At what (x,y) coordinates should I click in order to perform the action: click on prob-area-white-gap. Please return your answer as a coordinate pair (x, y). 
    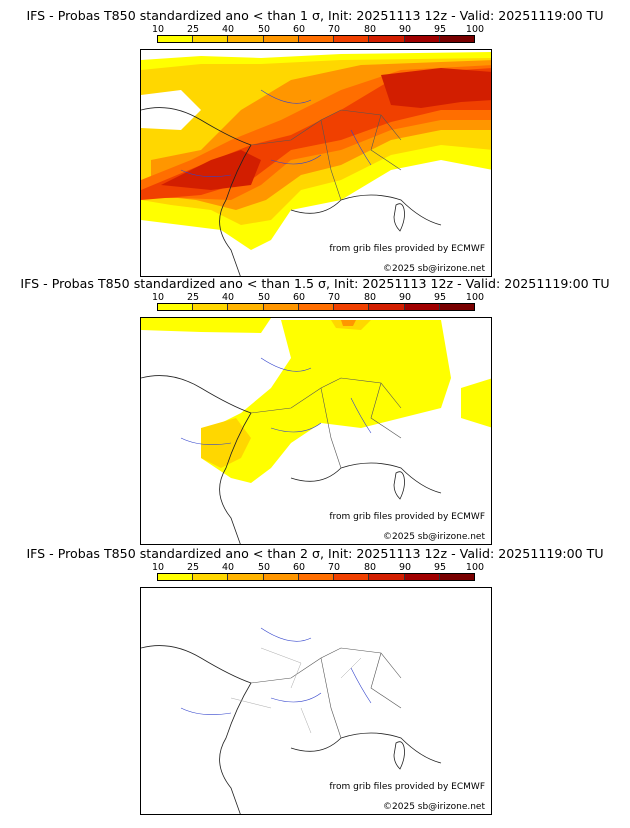
    Looking at the image, I should click on (171, 110).